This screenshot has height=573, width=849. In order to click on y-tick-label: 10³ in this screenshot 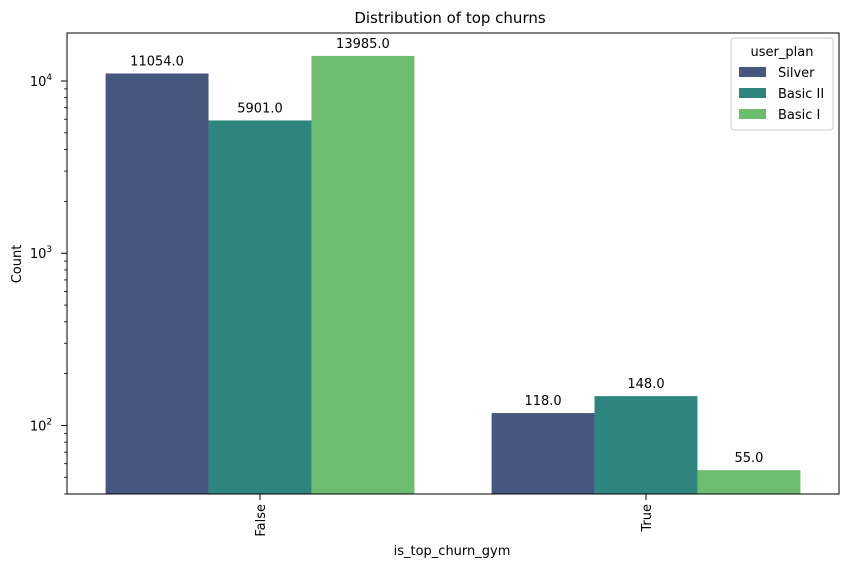, I will do `click(41, 253)`.